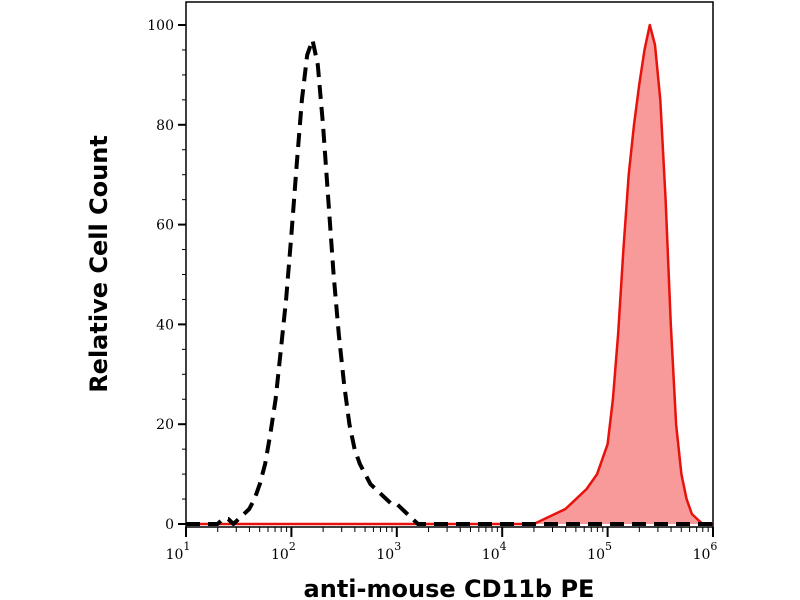 The width and height of the screenshot is (800, 600). Describe the element at coordinates (160, 26) in the screenshot. I see `y-tick-label: 100` at that location.